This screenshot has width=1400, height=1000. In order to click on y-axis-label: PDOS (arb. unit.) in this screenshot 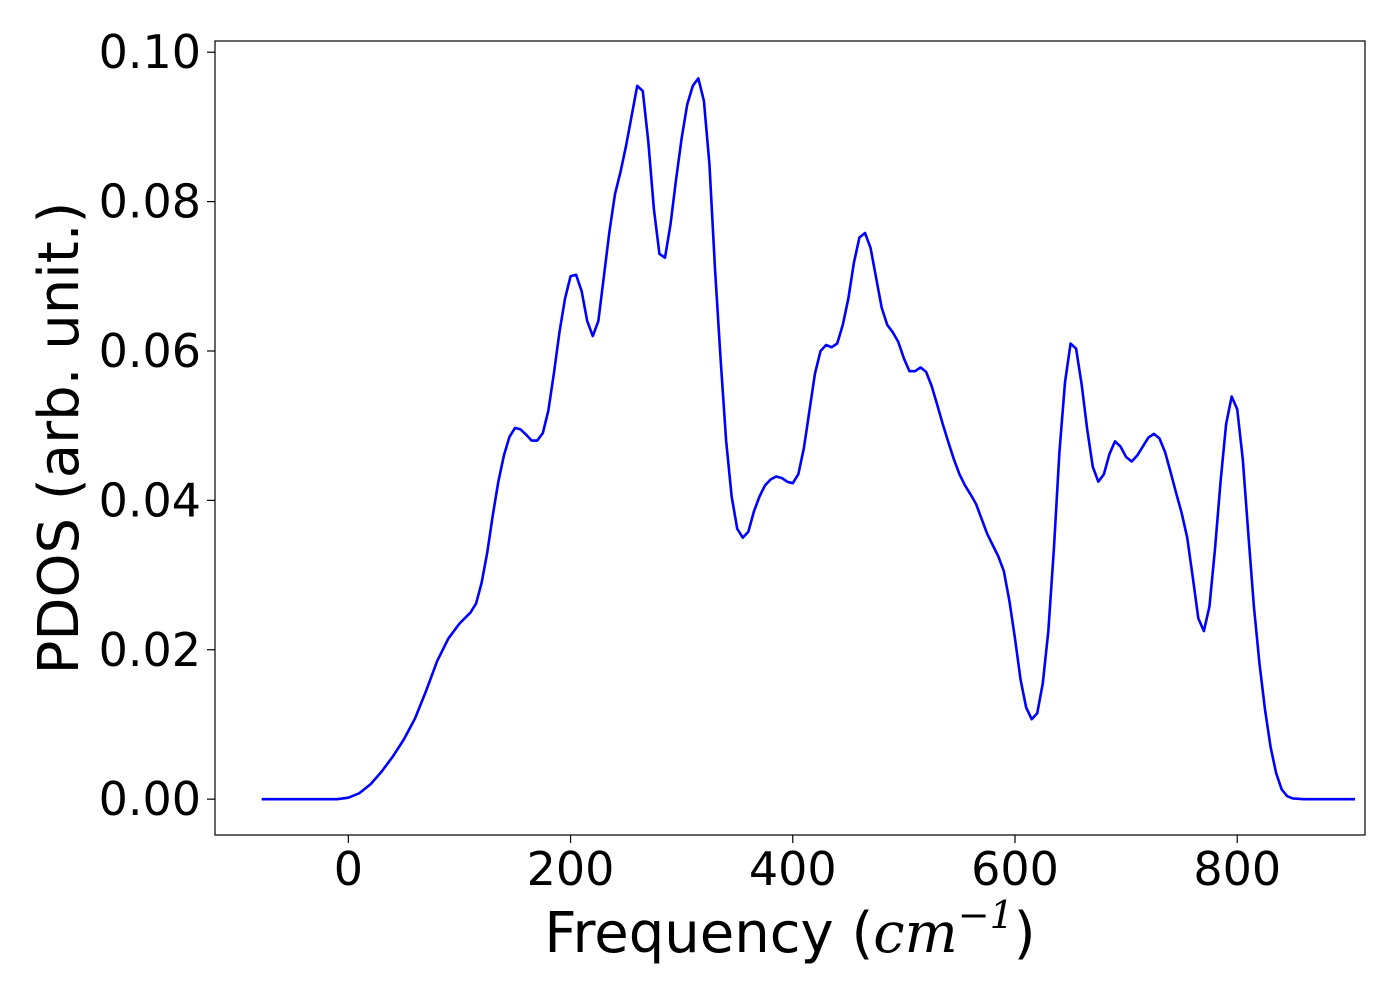, I will do `click(59, 438)`.